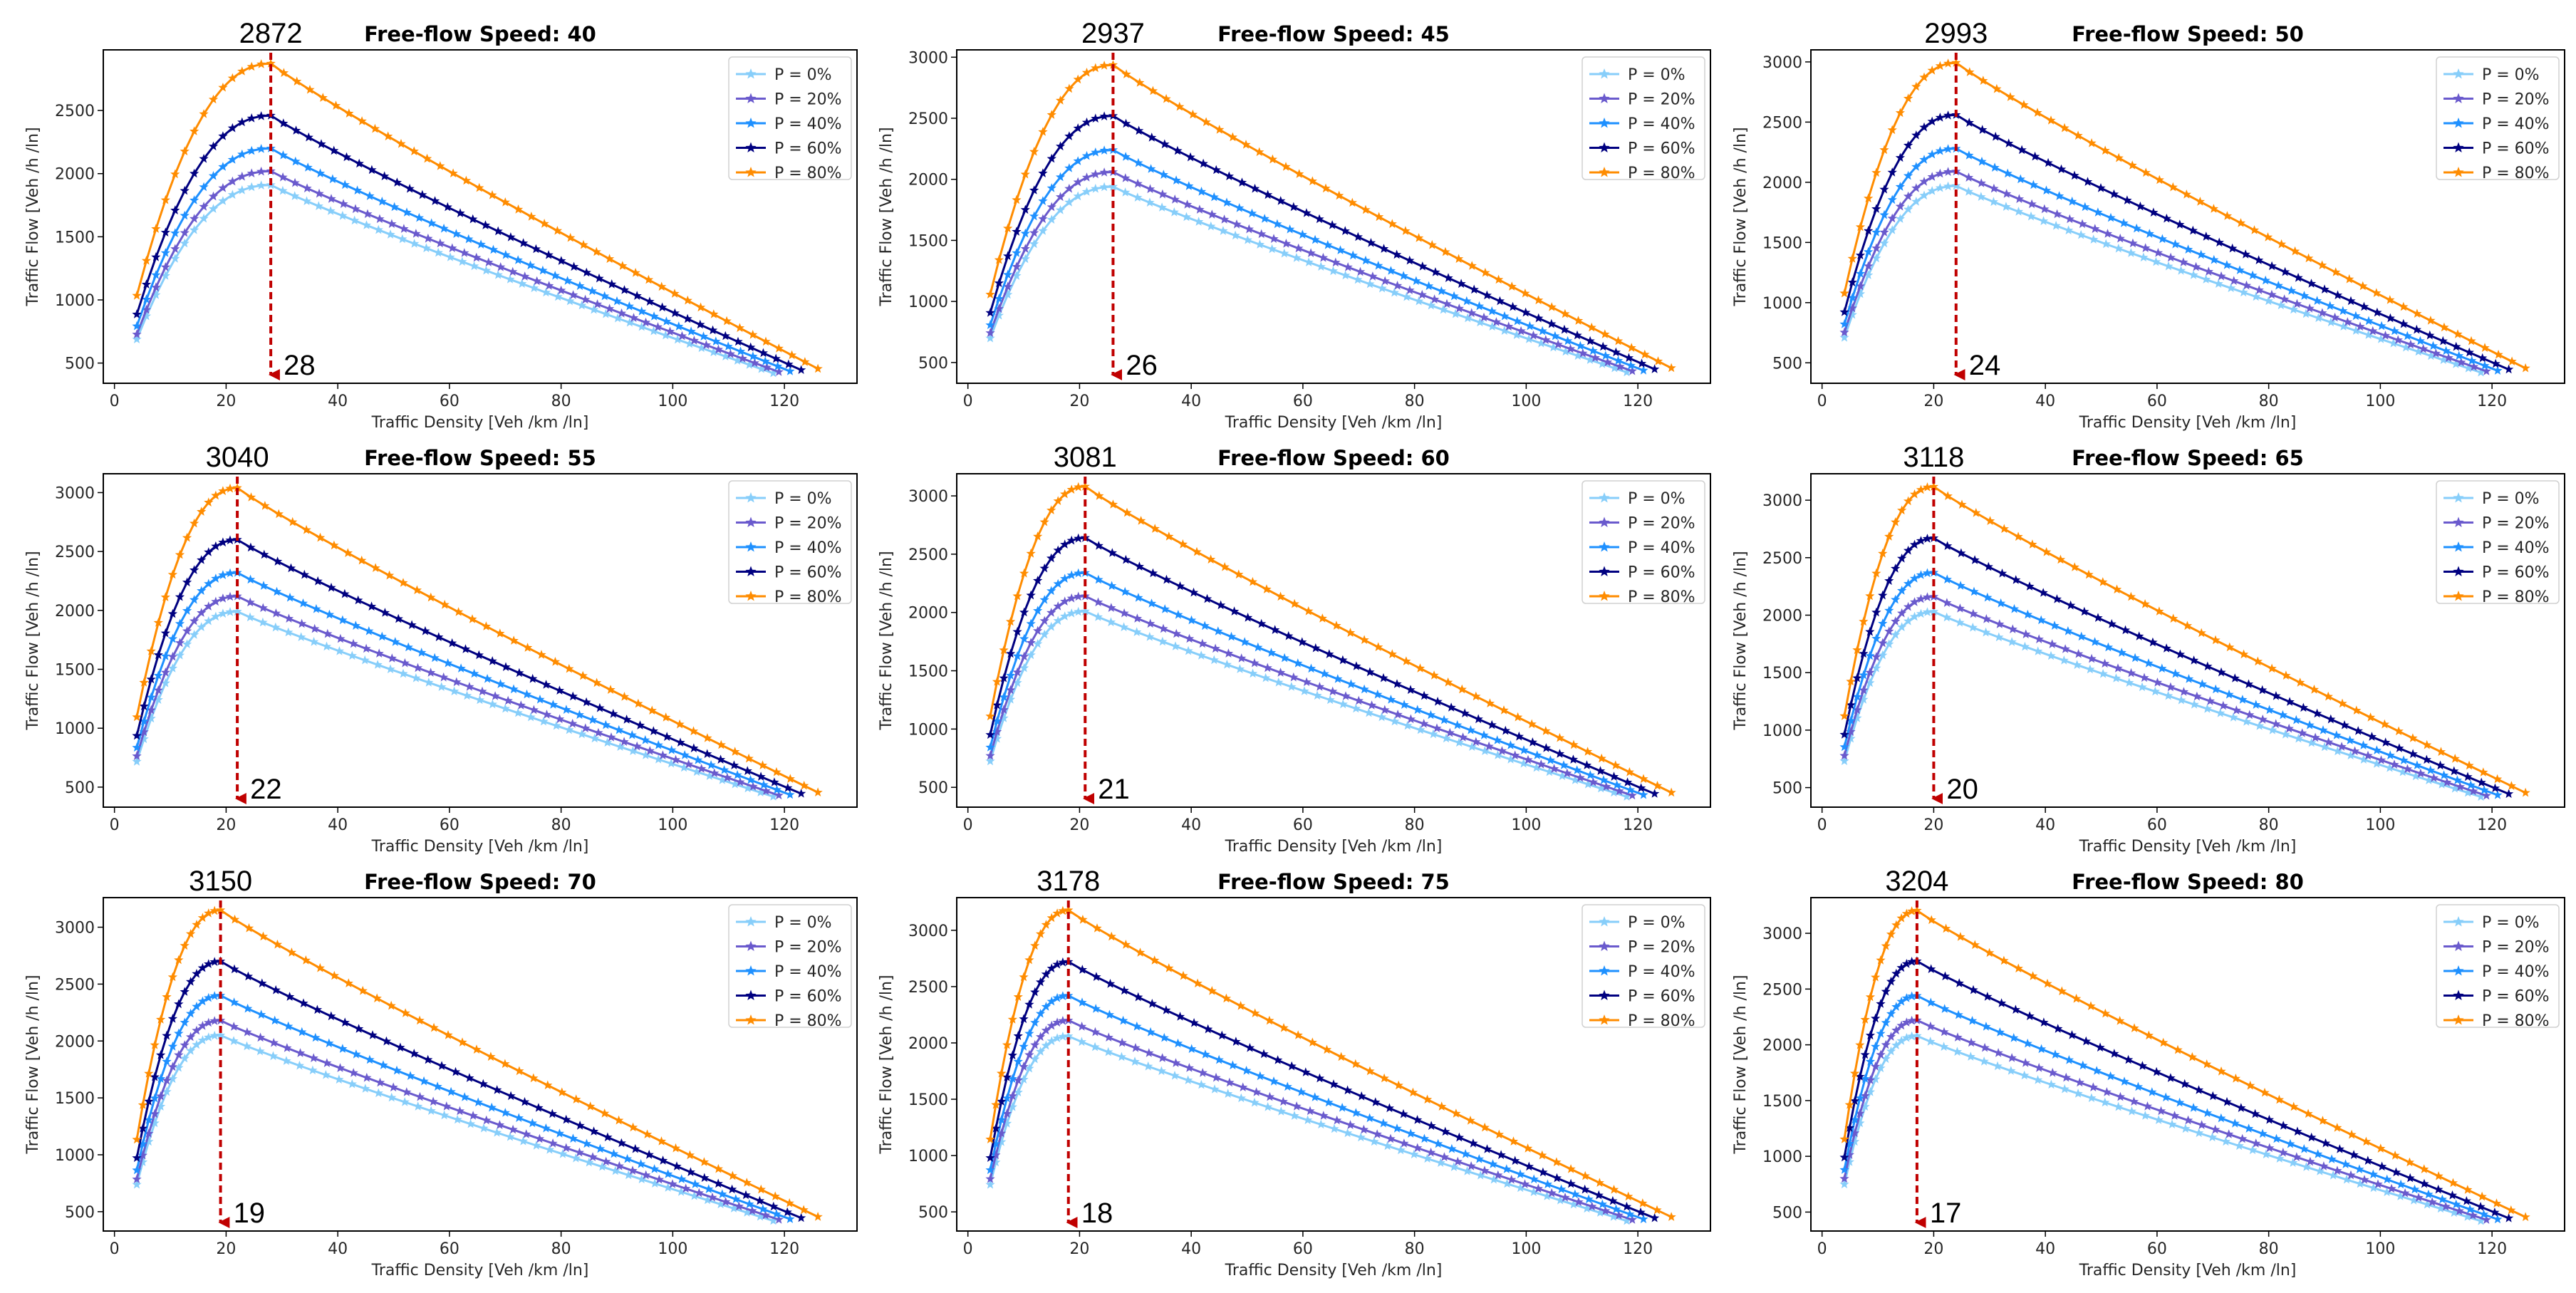 The width and height of the screenshot is (2576, 1293). I want to click on y-tick-label: 2000, so click(928, 1044).